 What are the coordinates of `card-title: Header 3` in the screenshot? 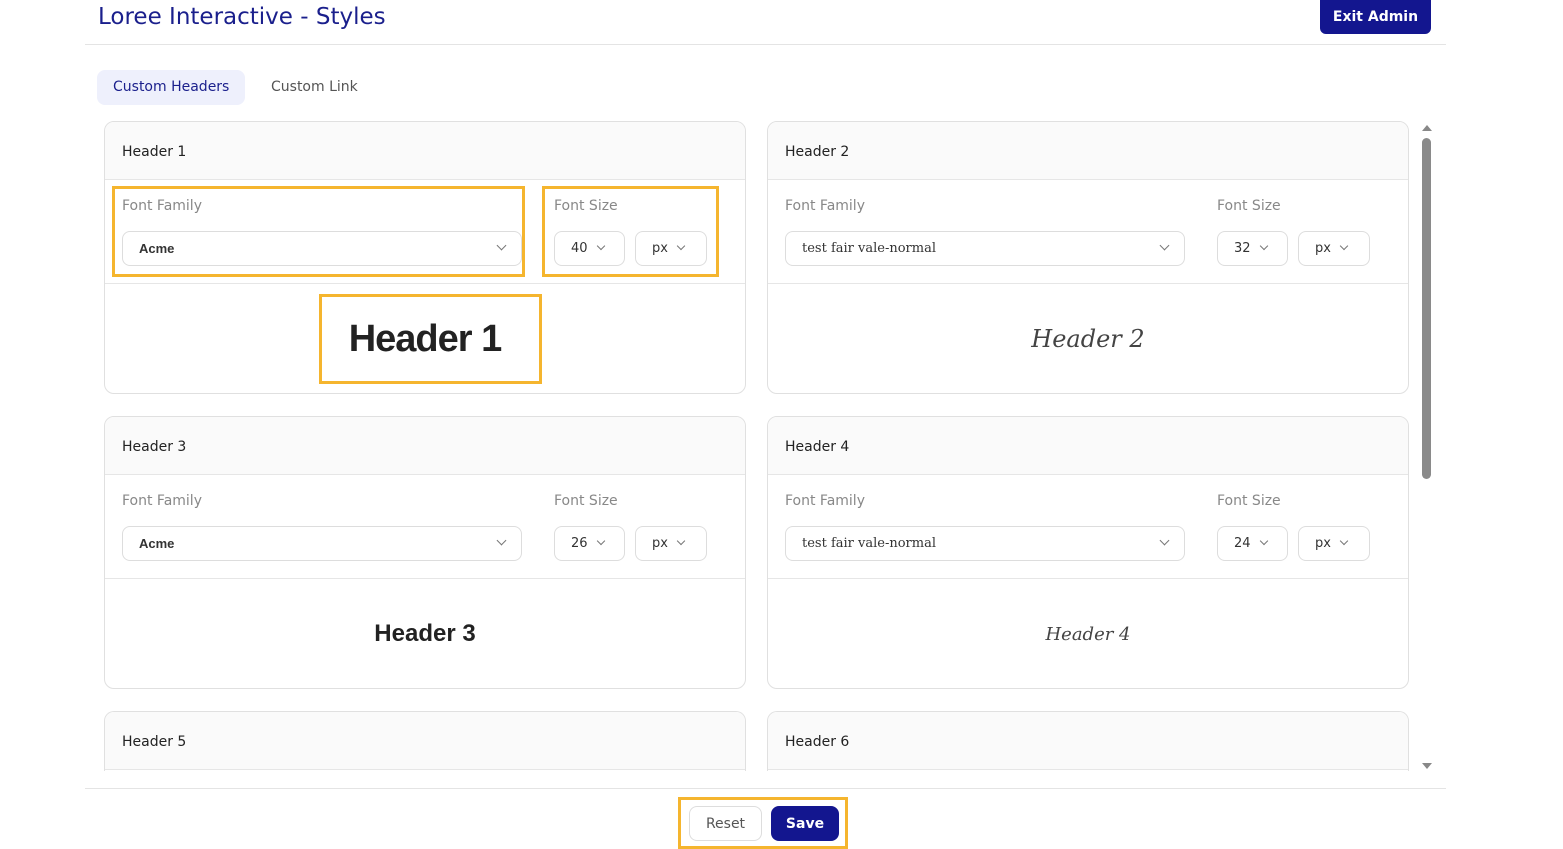 It's located at (425, 446).